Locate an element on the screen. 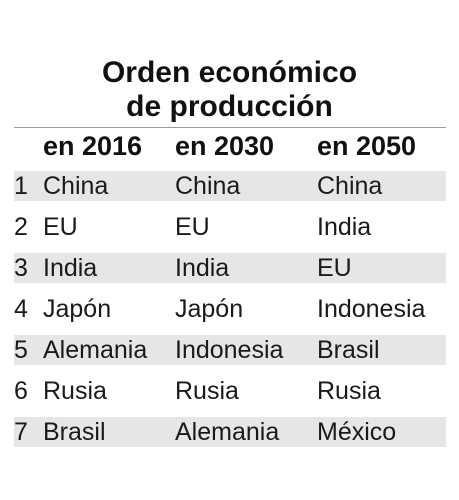 This screenshot has width=459, height=500. table-row: 6 Rusia Rusia Rusia is located at coordinates (230, 391).